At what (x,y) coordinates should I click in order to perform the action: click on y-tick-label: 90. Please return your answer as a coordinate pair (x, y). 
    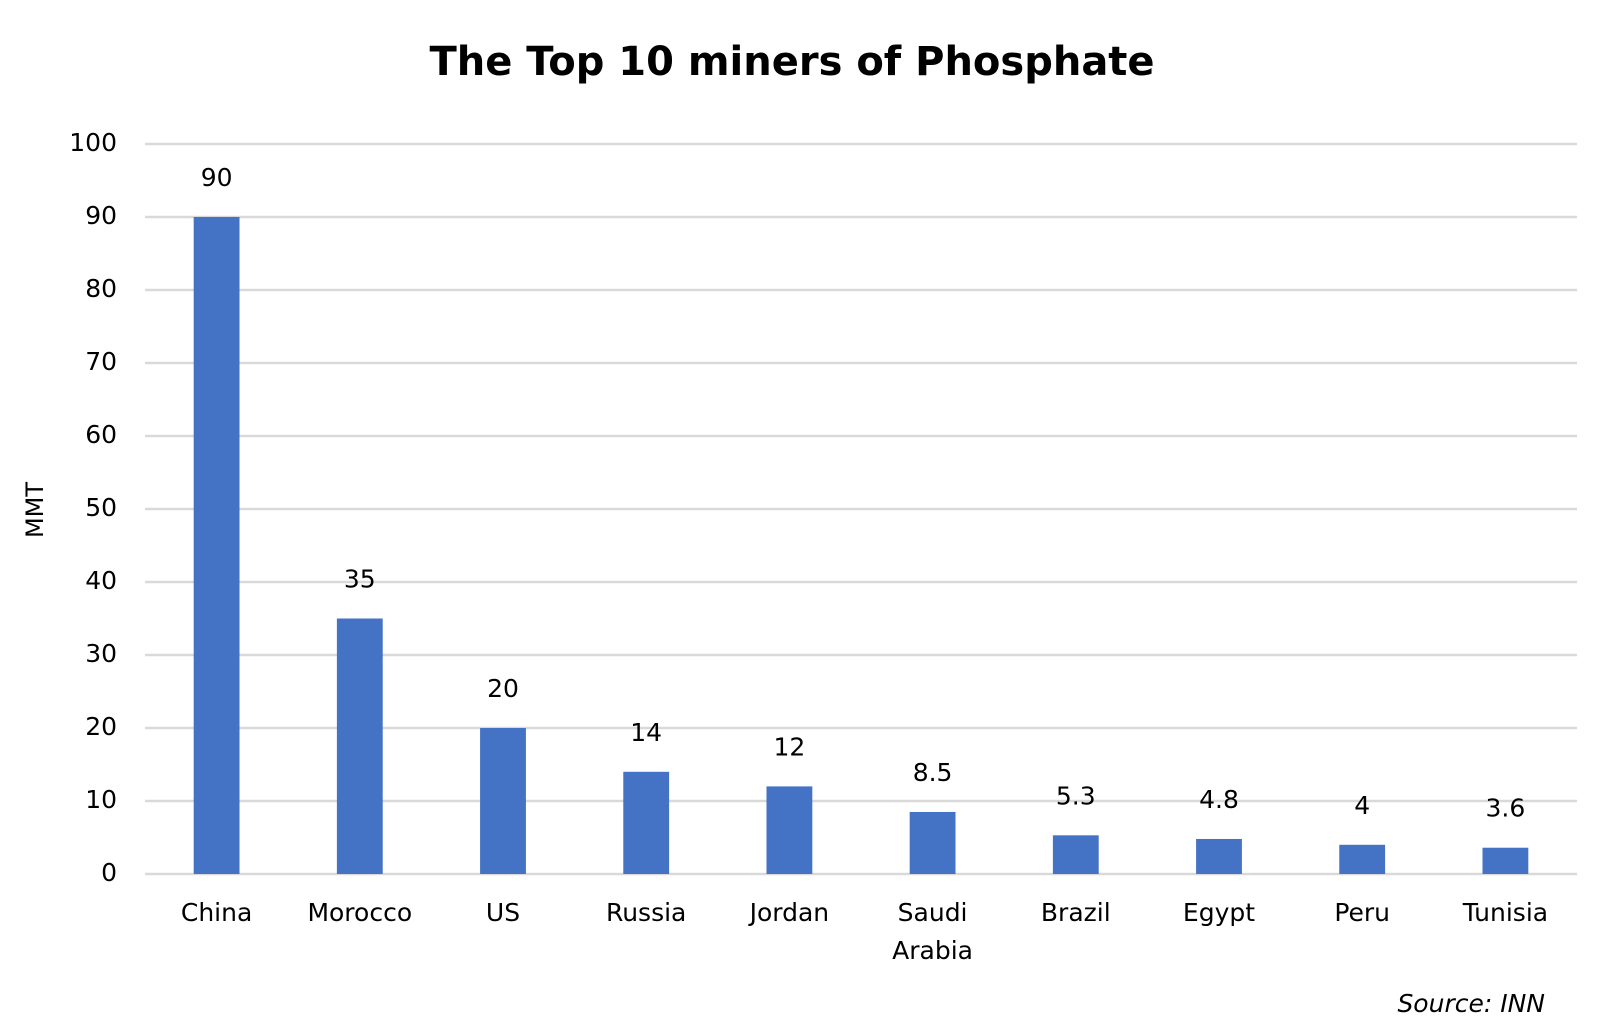
    Looking at the image, I should click on (101, 215).